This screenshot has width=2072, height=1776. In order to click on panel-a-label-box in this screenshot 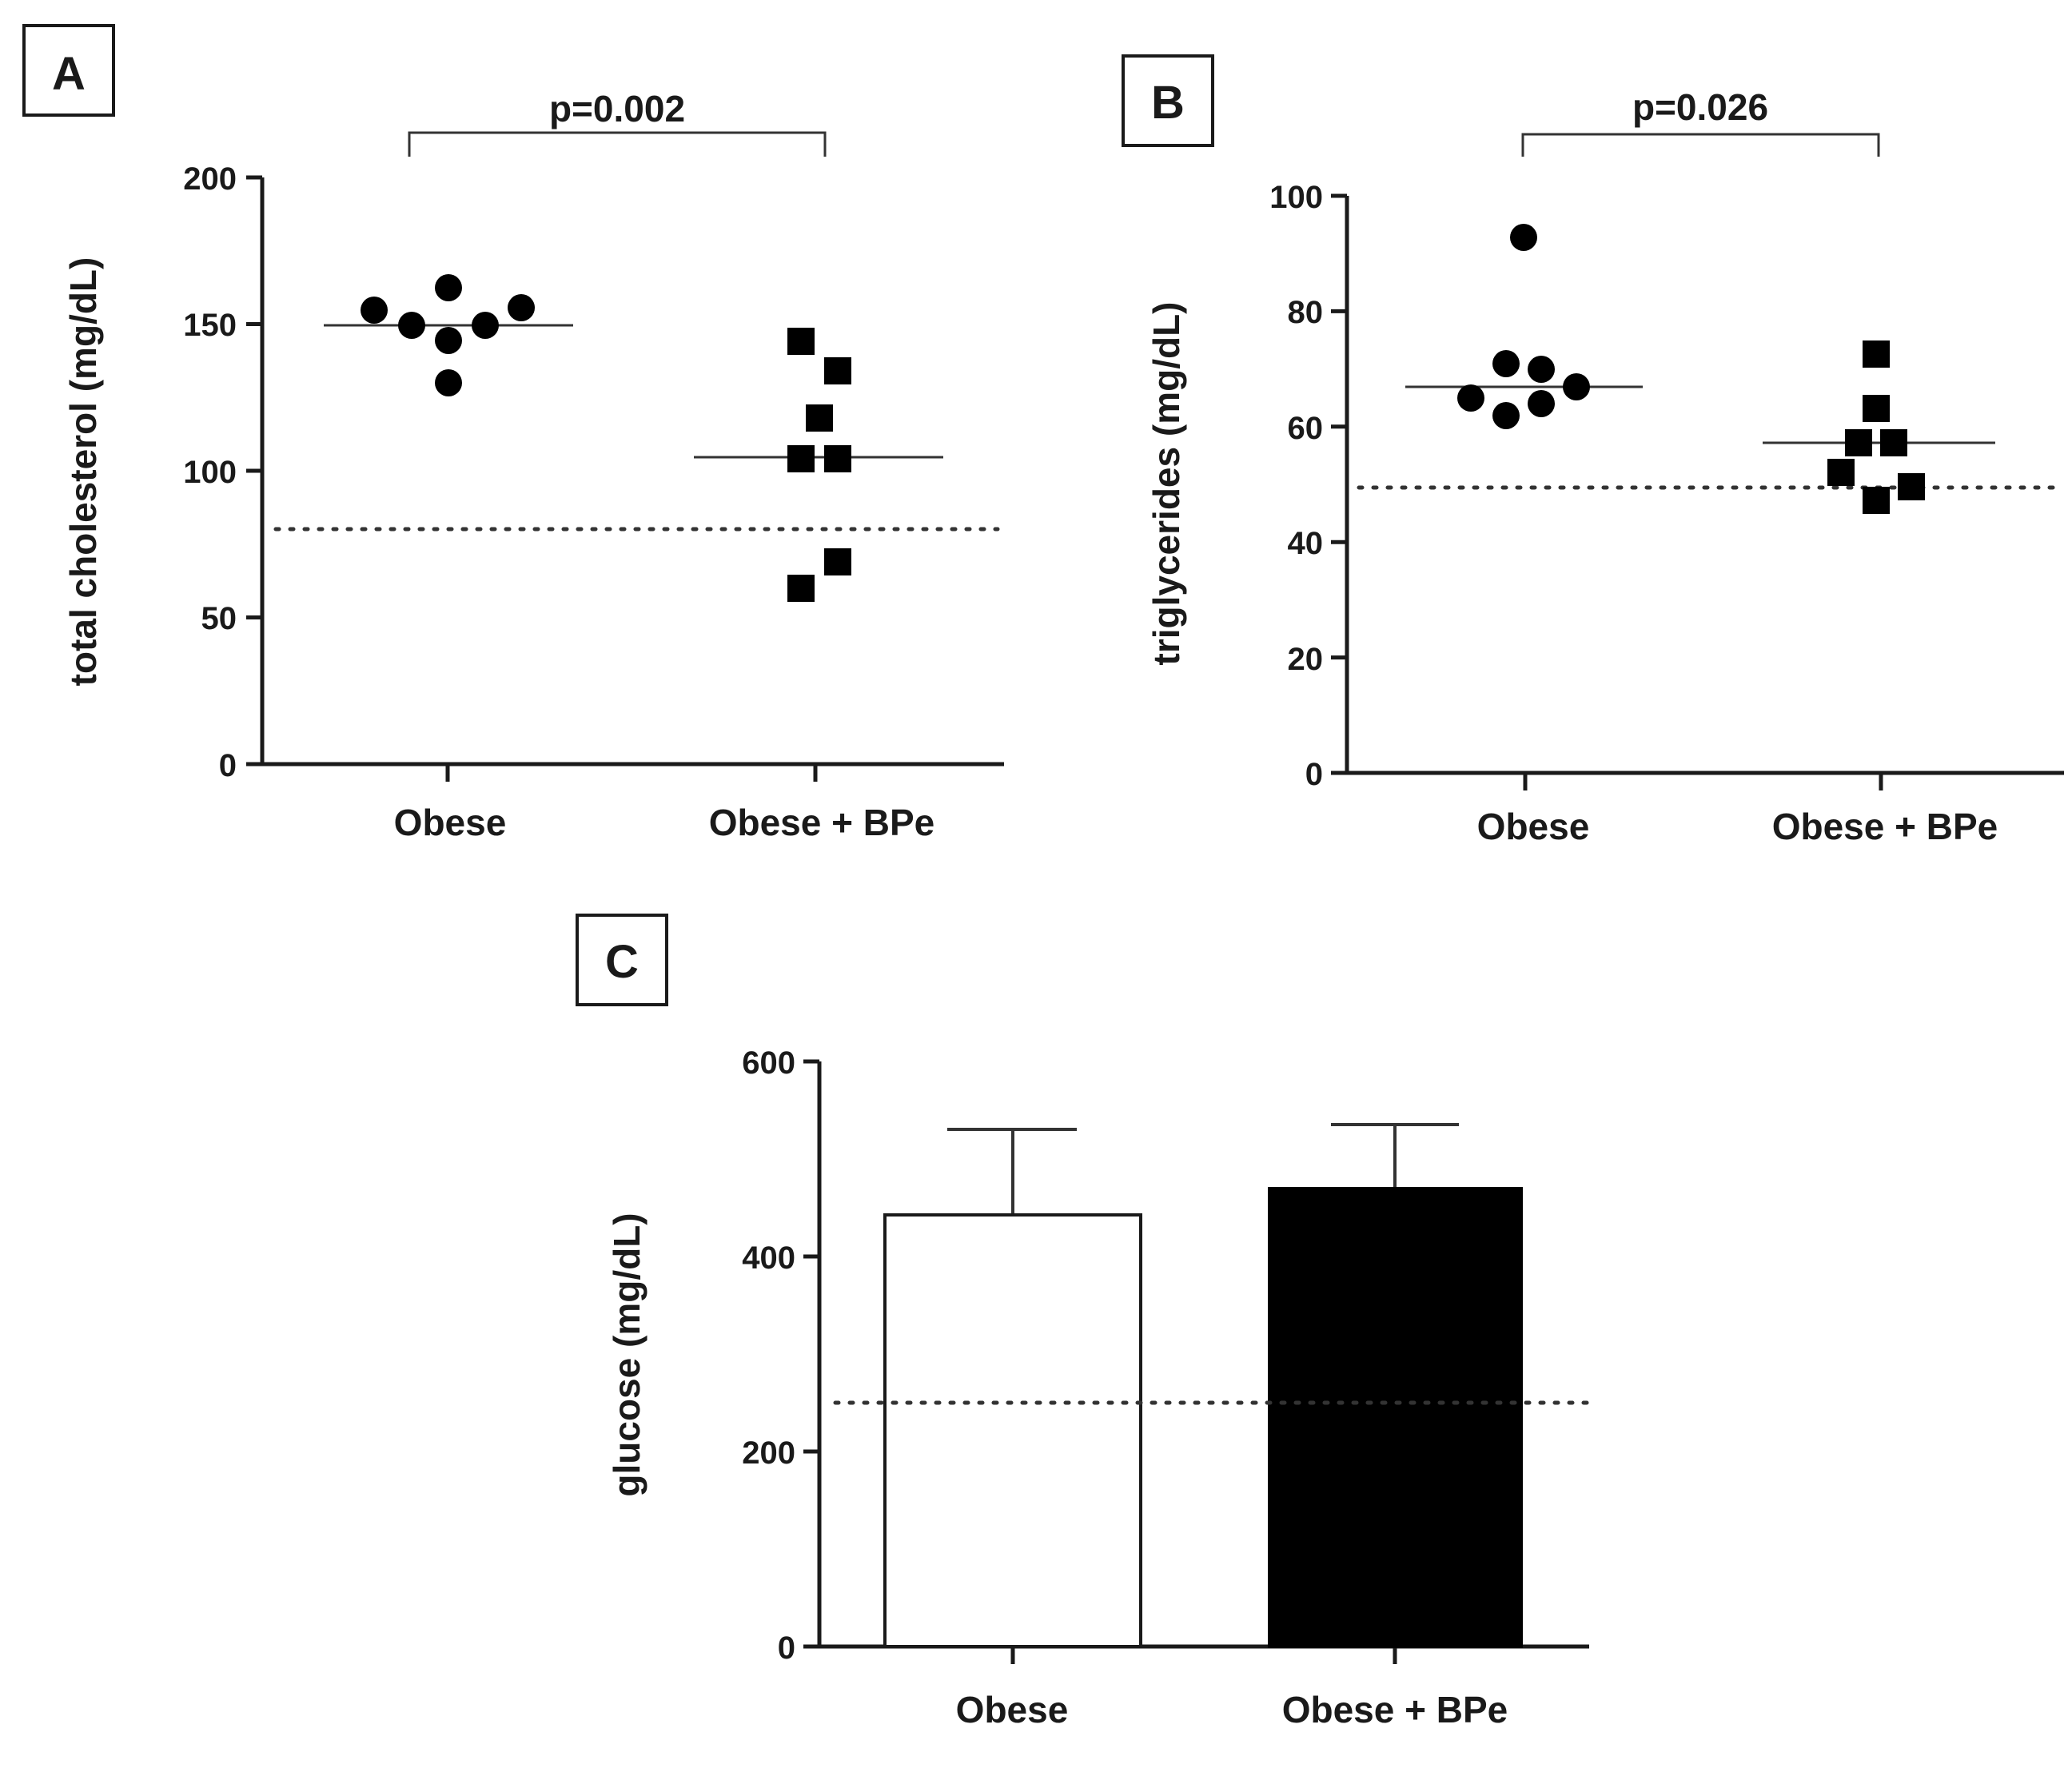, I will do `click(68, 70)`.